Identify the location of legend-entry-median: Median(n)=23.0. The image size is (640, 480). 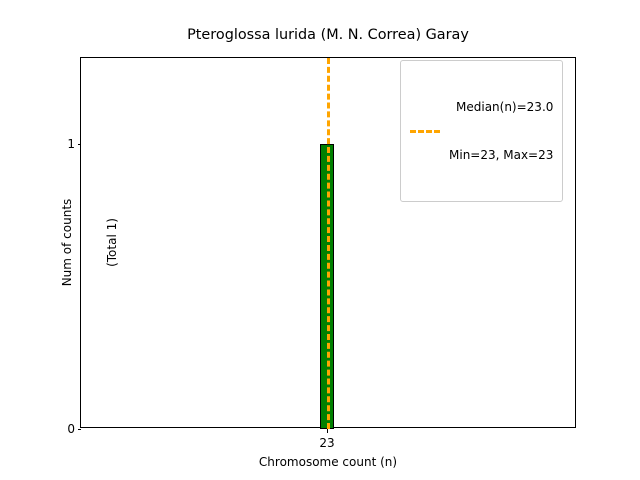
(505, 107).